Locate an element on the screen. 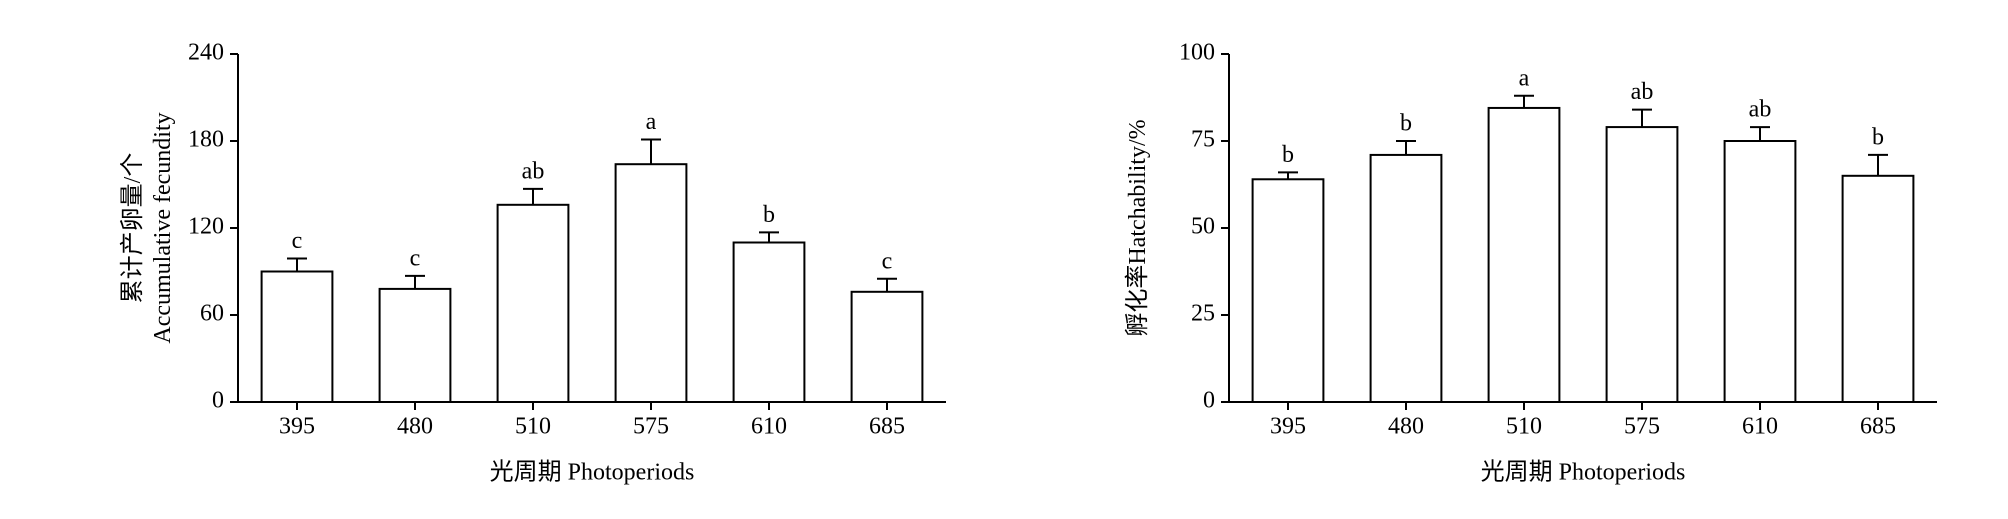  y-tick-label: 100 is located at coordinates (1197, 53).